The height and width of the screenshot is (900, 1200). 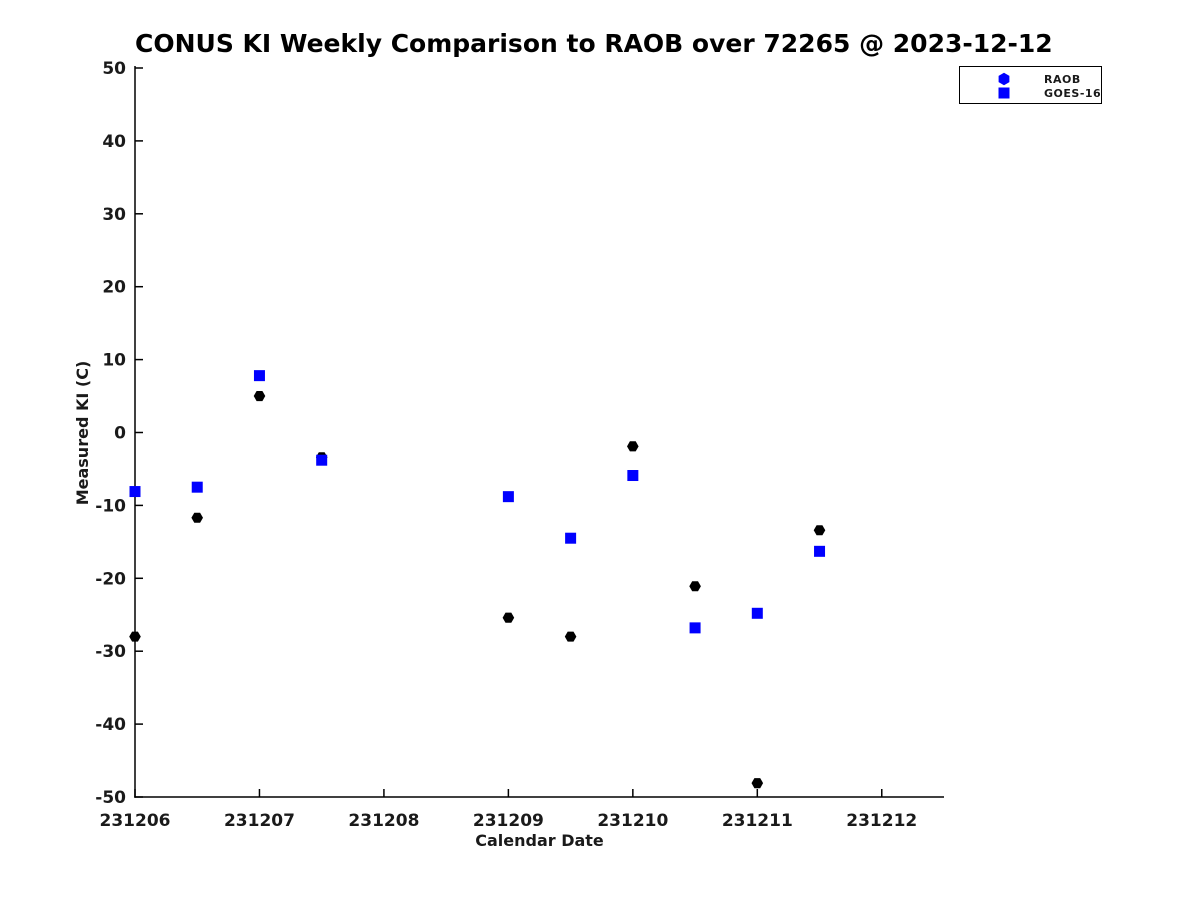 I want to click on raob-hexagon-marker-shape, so click(x=1004, y=79).